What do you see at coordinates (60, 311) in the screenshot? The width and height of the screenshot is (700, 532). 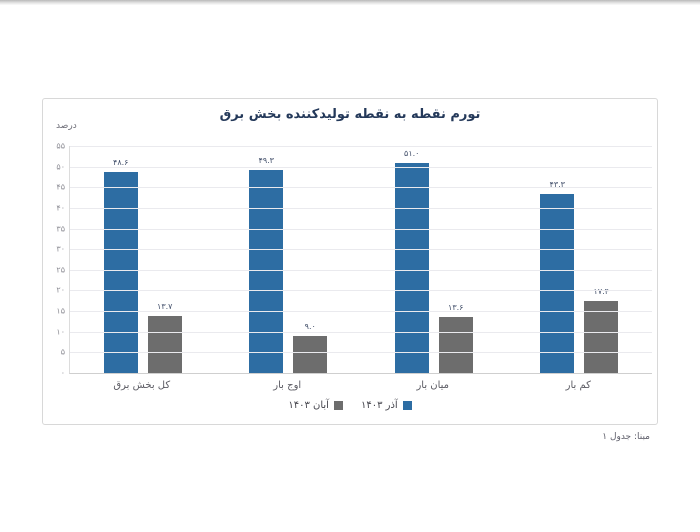 I see `y-axis-tick-label: ۱۵` at bounding box center [60, 311].